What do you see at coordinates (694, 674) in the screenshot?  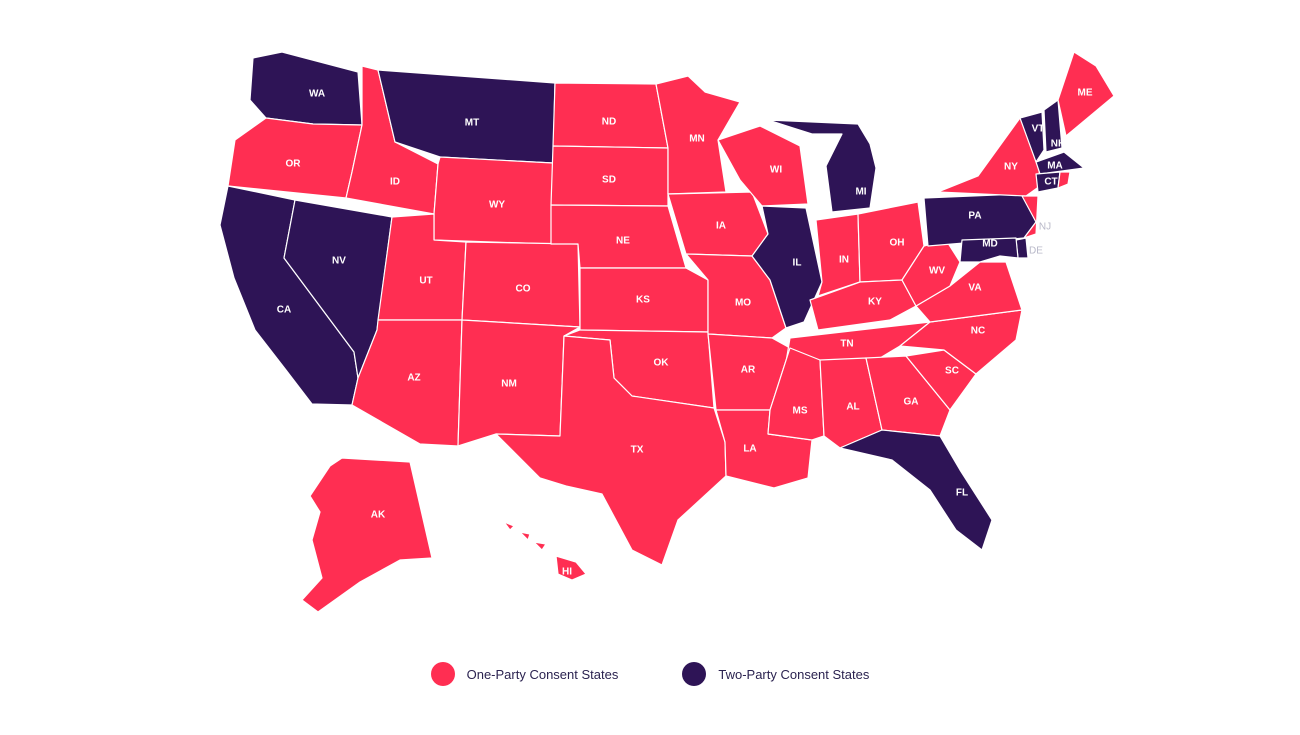 I see `legend-swatch-two-party` at bounding box center [694, 674].